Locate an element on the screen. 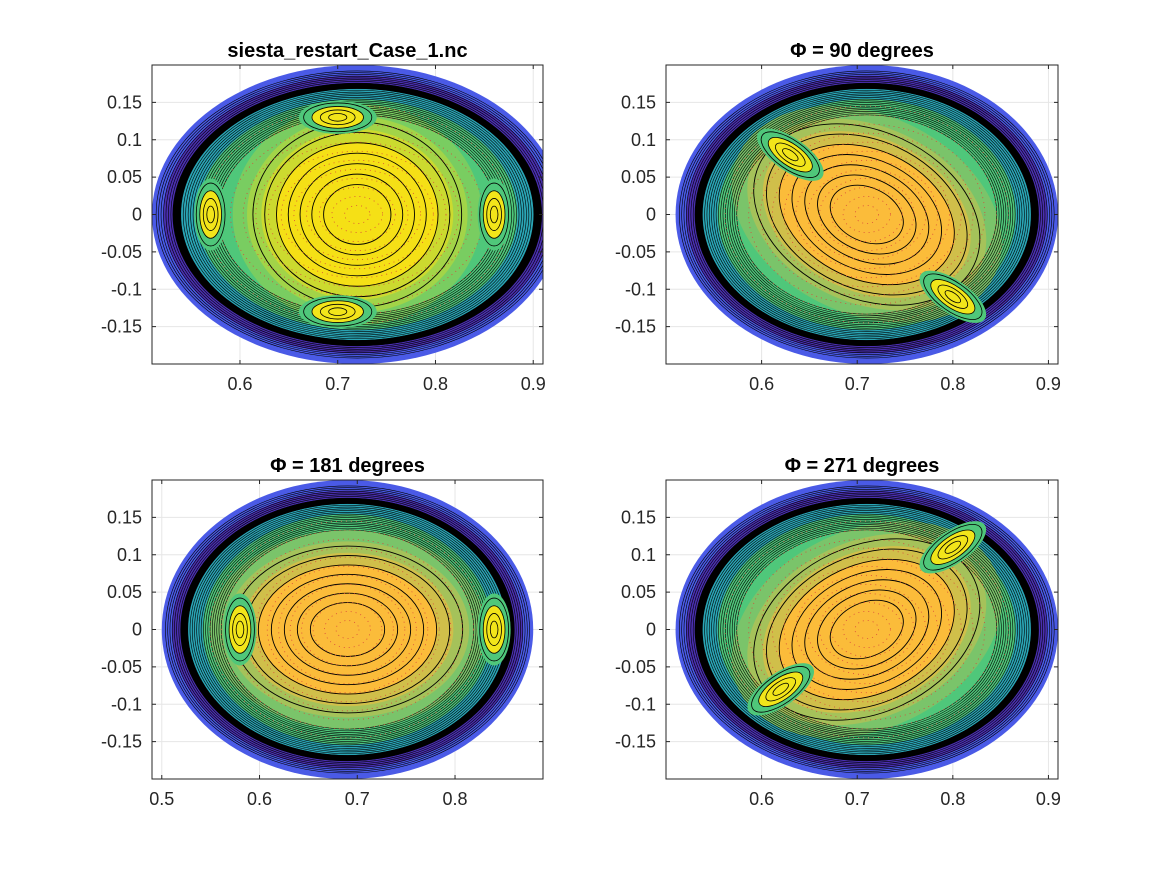  x-tick-label: 0.8 is located at coordinates (435, 384).